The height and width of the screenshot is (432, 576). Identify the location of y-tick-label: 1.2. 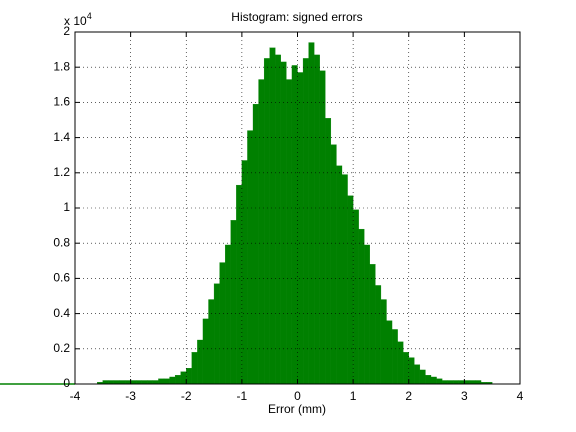
(61, 172).